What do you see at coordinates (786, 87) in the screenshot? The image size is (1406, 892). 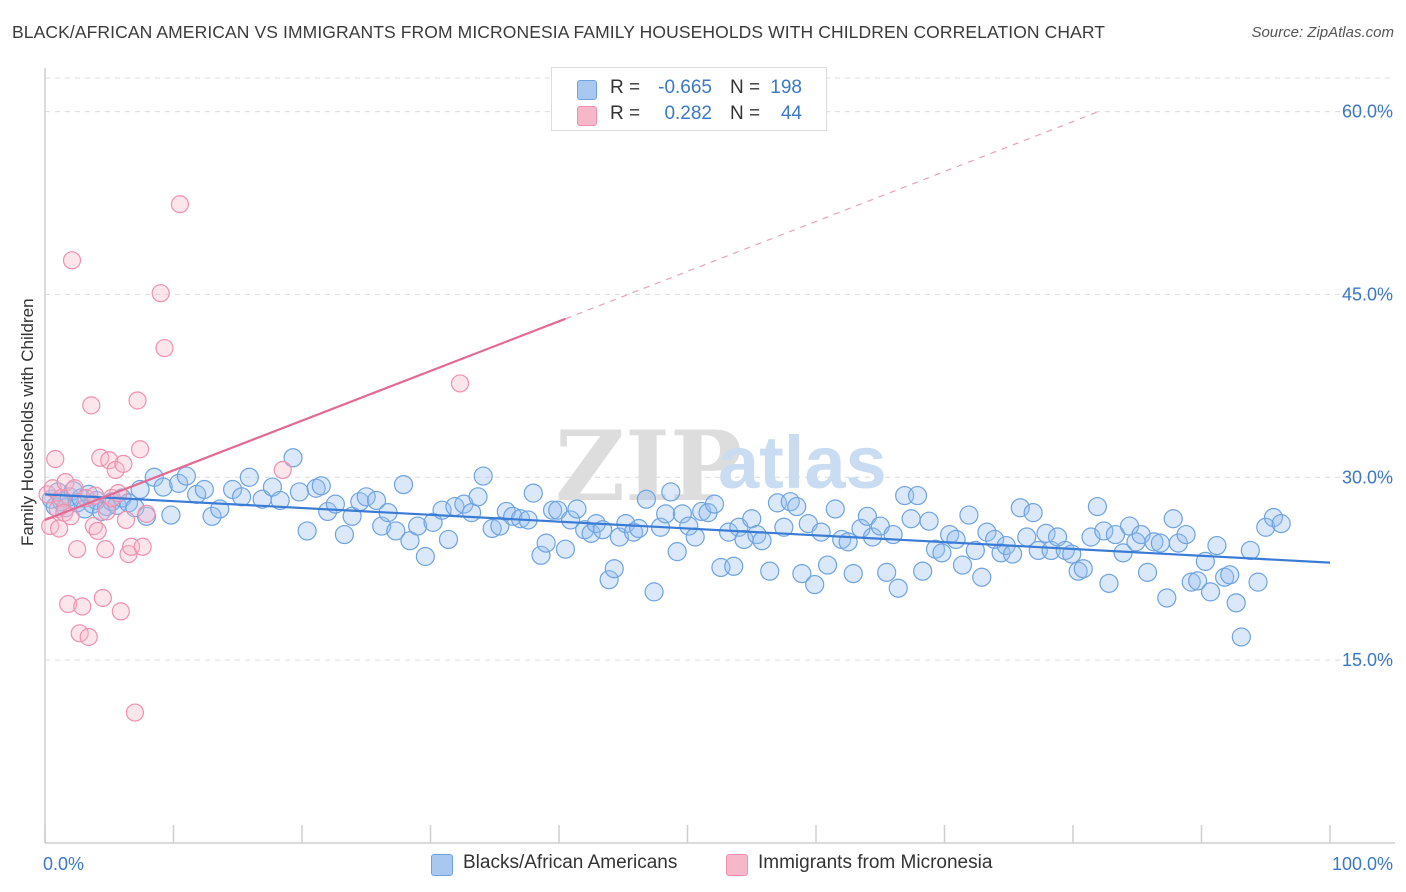 I see `legend-n-value: 198` at bounding box center [786, 87].